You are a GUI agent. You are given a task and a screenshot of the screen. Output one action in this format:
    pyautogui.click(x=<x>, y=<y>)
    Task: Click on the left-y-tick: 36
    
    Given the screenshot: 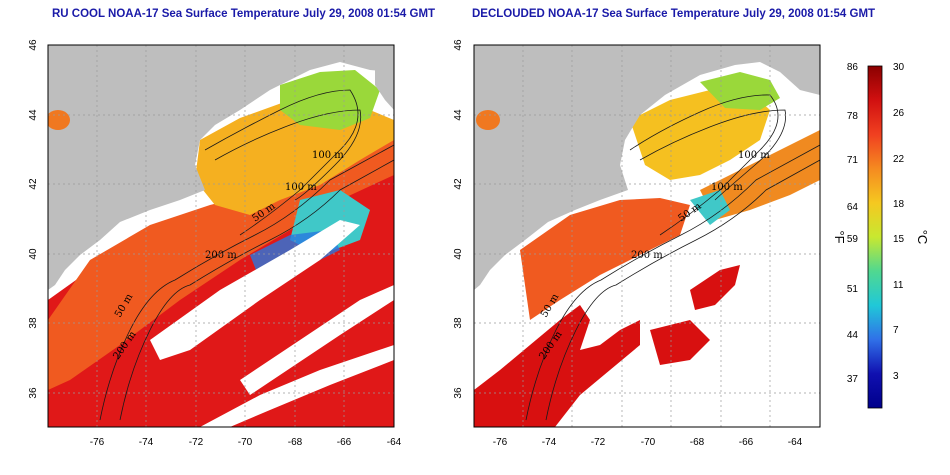 What is the action you would take?
    pyautogui.click(x=33, y=393)
    